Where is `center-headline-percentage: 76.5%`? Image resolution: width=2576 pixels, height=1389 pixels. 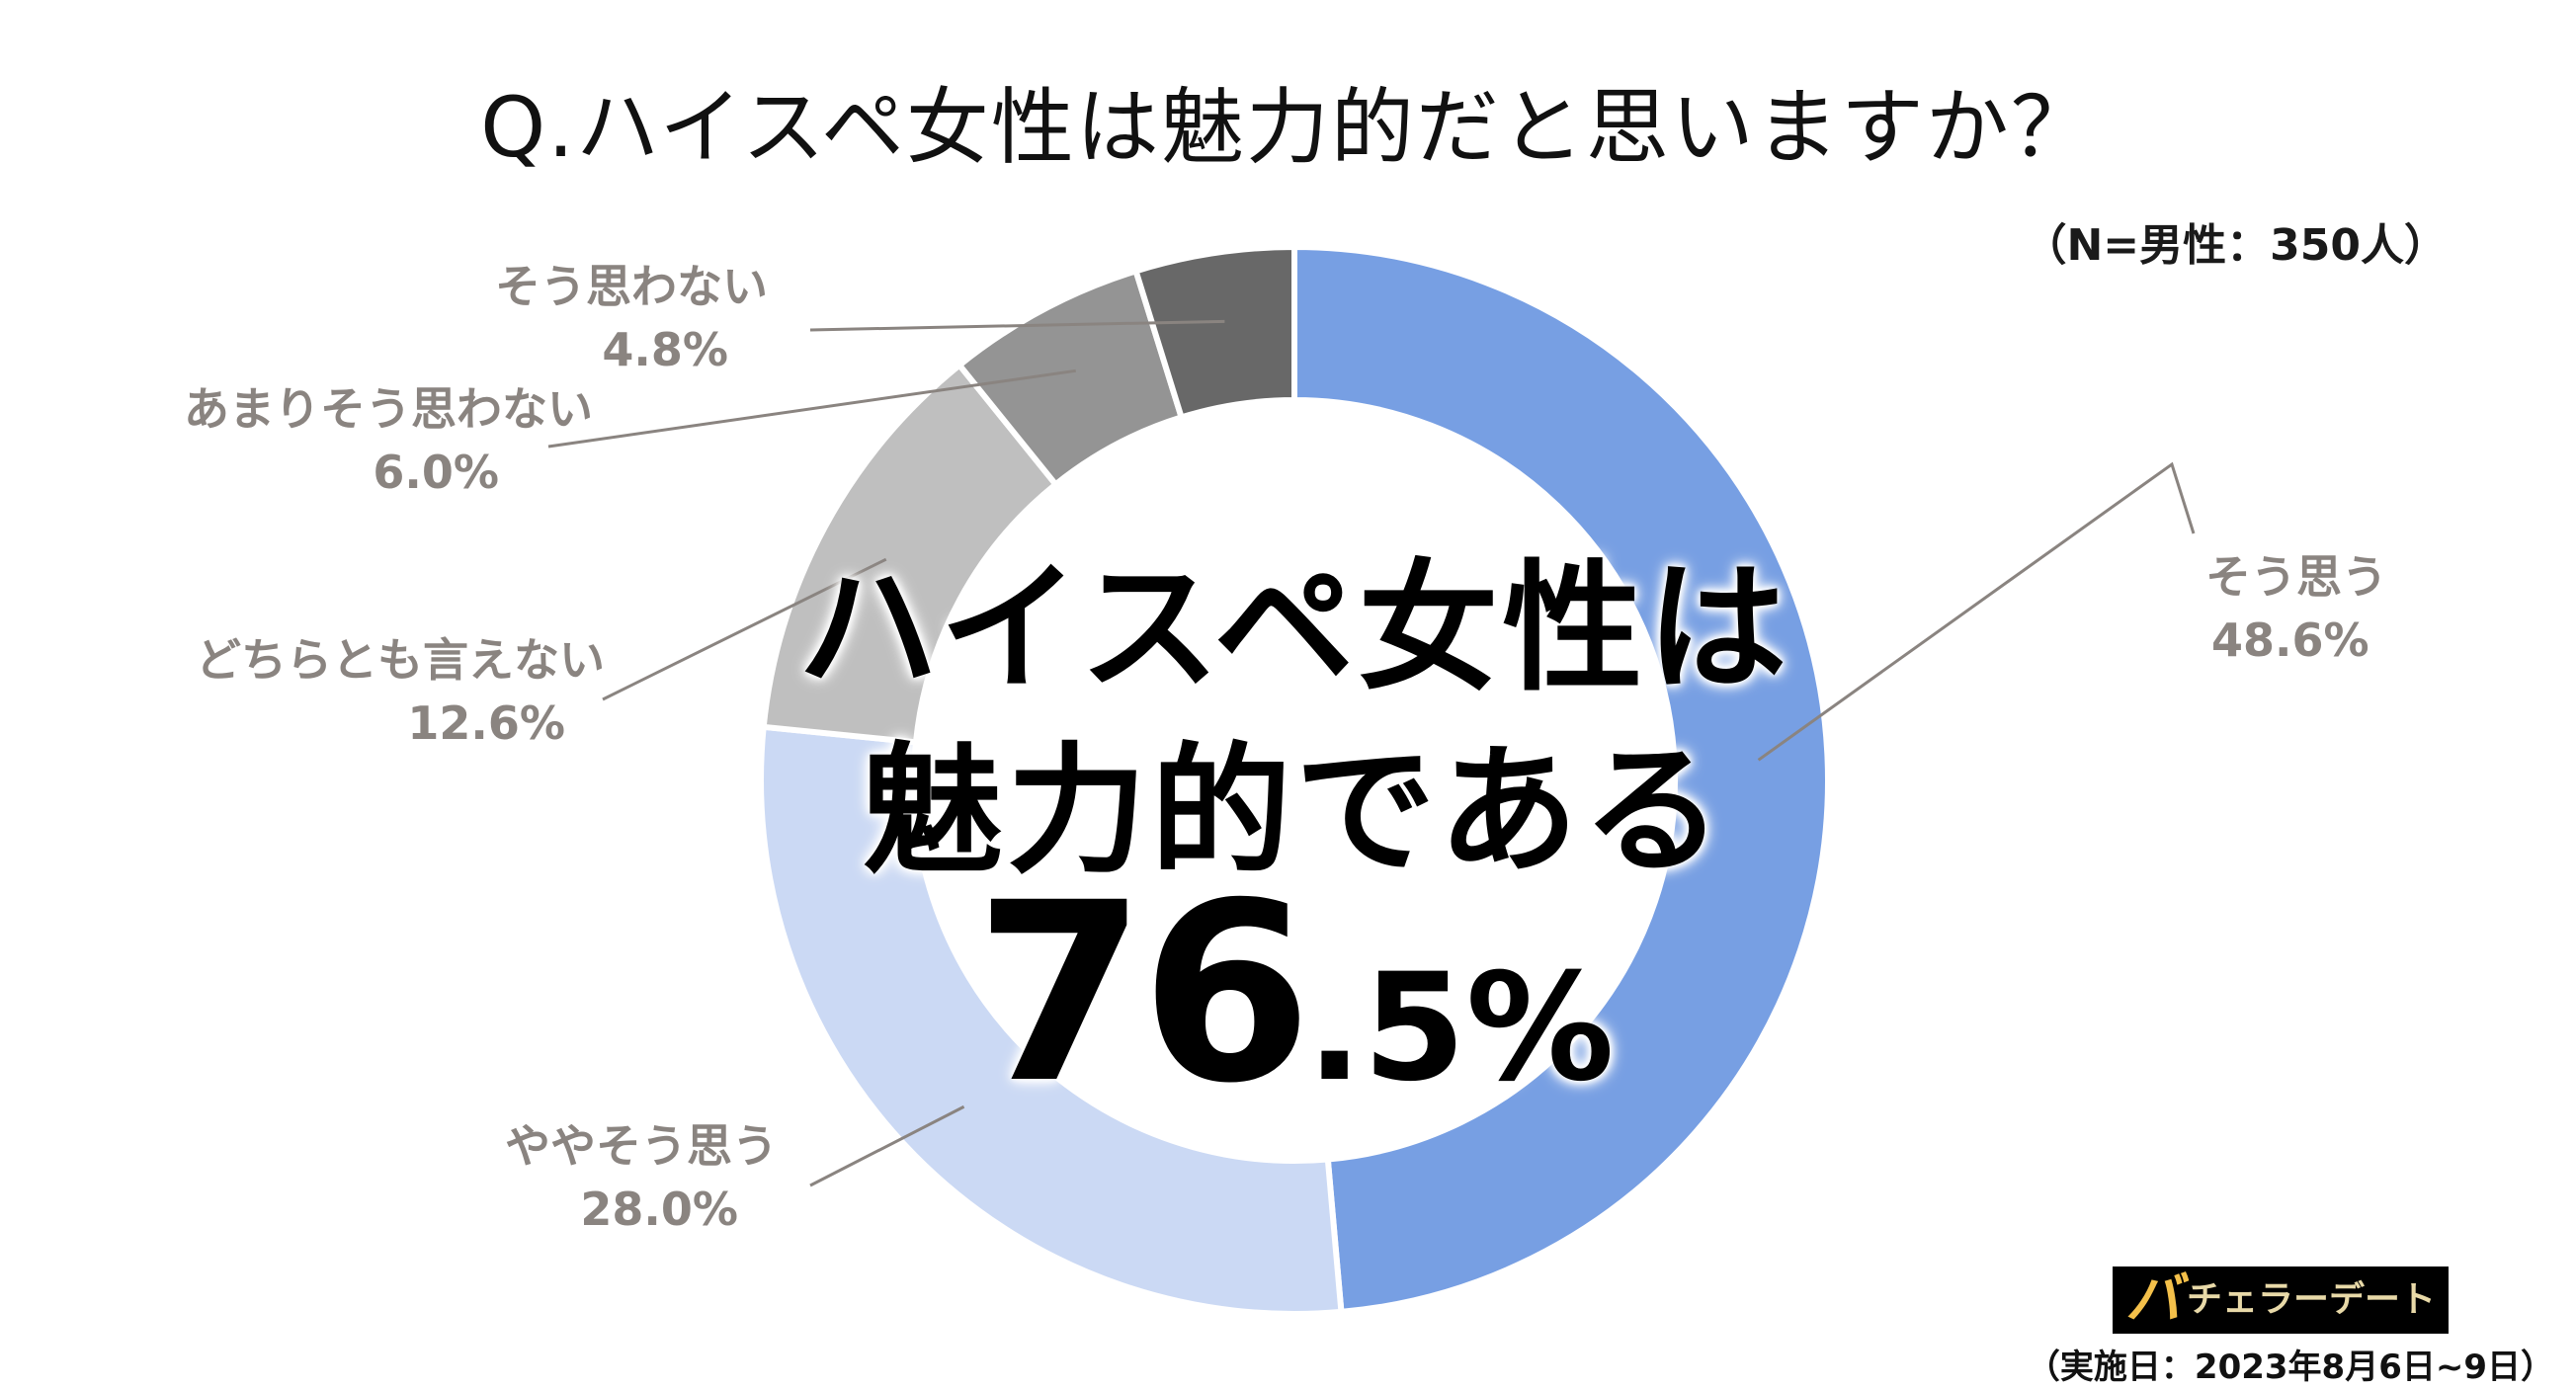 center-headline-percentage: 76.5% is located at coordinates (1294, 994).